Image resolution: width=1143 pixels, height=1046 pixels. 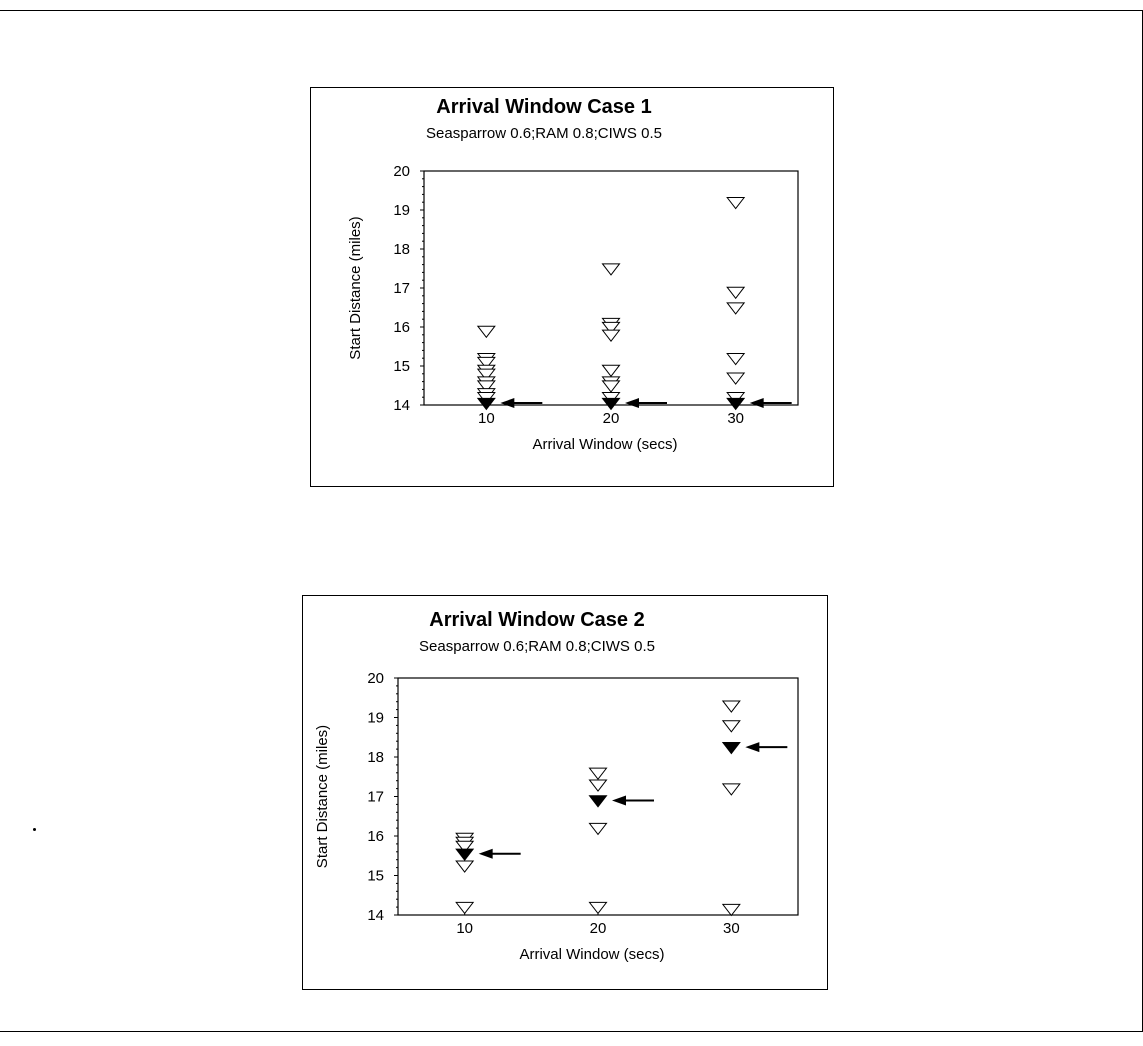 What do you see at coordinates (536, 620) in the screenshot?
I see `chart-title: Arrival Window Case 2` at bounding box center [536, 620].